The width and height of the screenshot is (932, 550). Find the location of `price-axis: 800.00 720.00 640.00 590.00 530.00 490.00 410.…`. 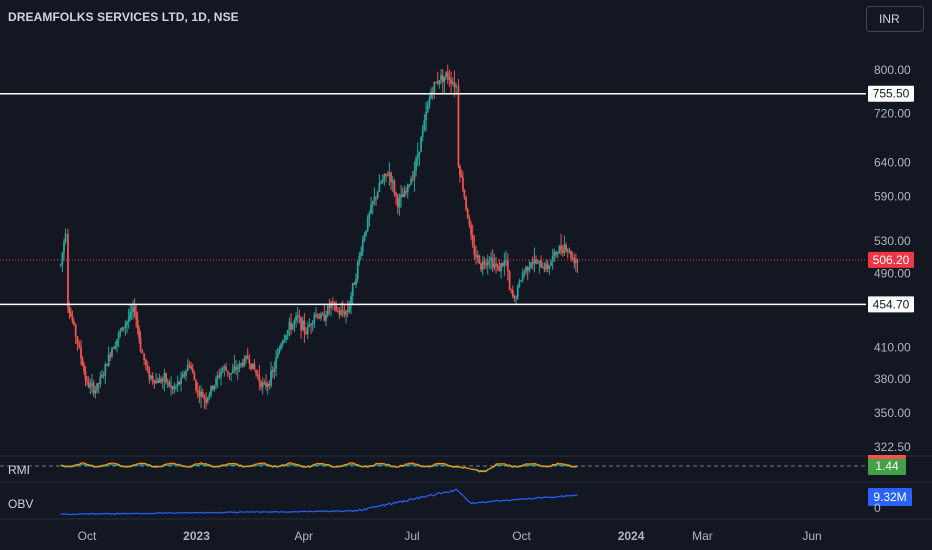

price-axis: 800.00 720.00 640.00 590.00 530.00 490.00 410.… is located at coordinates (892, 258).